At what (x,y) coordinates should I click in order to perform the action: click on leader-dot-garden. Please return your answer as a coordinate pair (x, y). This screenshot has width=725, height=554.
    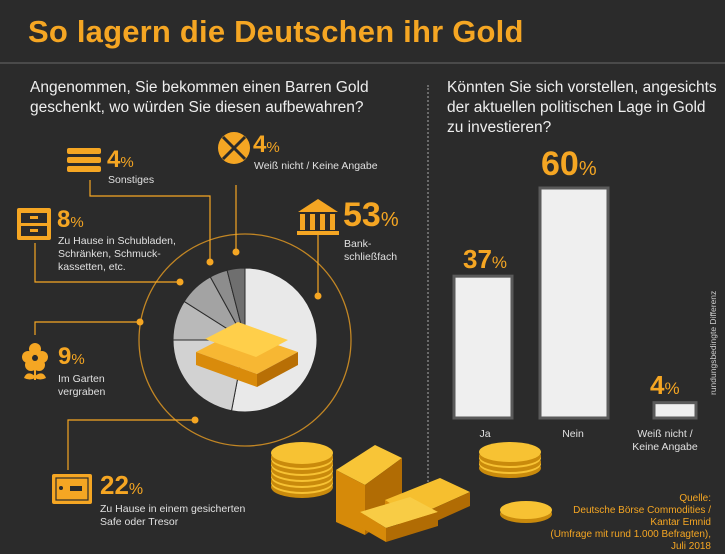
    Looking at the image, I should click on (140, 322).